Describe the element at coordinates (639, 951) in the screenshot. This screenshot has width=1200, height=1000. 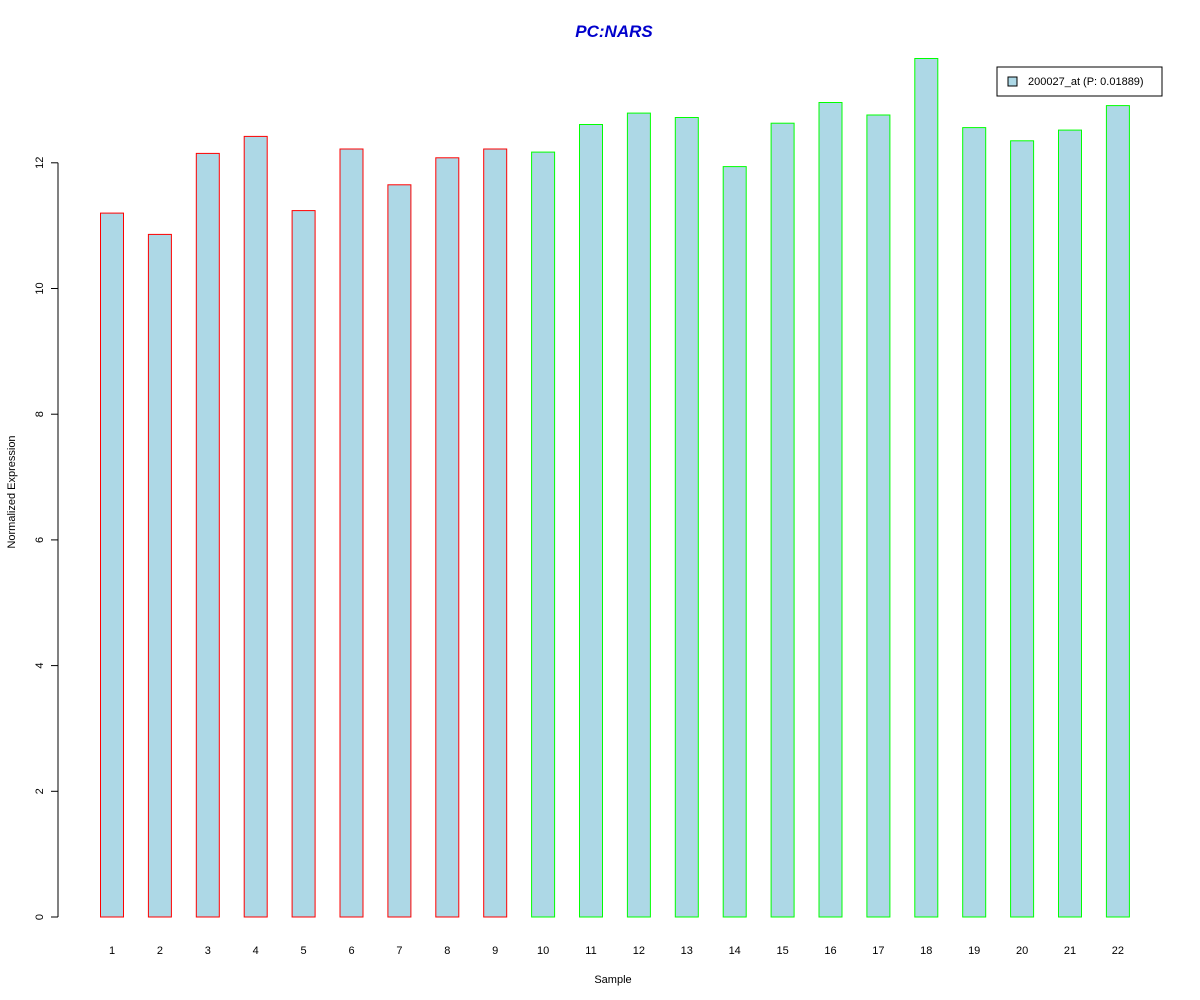
I see `x-tick-label: 12` at that location.